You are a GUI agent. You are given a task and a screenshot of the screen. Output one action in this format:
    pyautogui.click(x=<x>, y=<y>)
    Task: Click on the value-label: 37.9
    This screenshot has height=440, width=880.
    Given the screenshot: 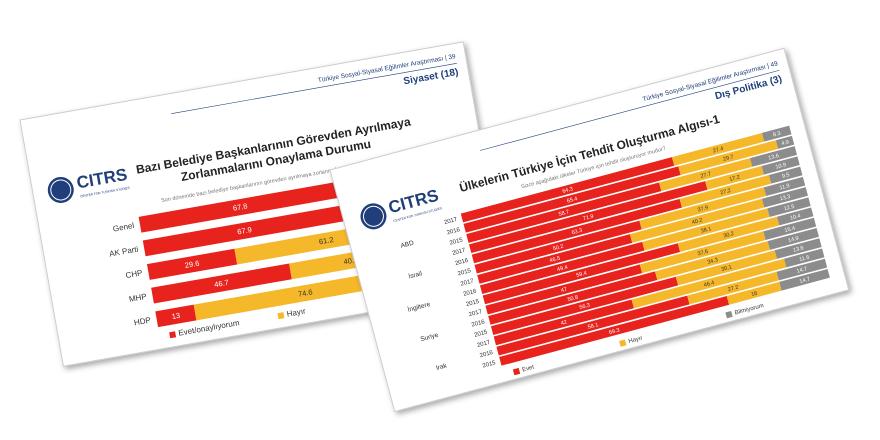 What is the action you would take?
    pyautogui.click(x=703, y=209)
    